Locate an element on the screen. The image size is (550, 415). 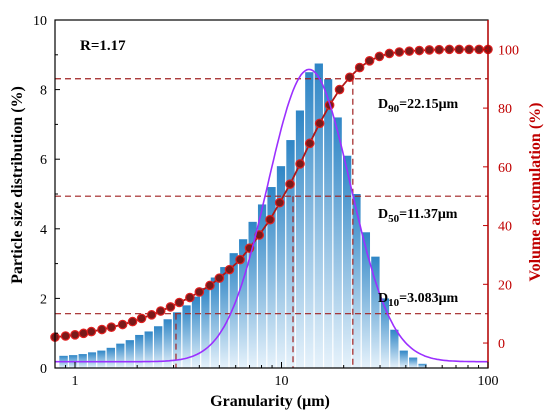
y-right-tick-label: 0 is located at coordinates (501, 344).